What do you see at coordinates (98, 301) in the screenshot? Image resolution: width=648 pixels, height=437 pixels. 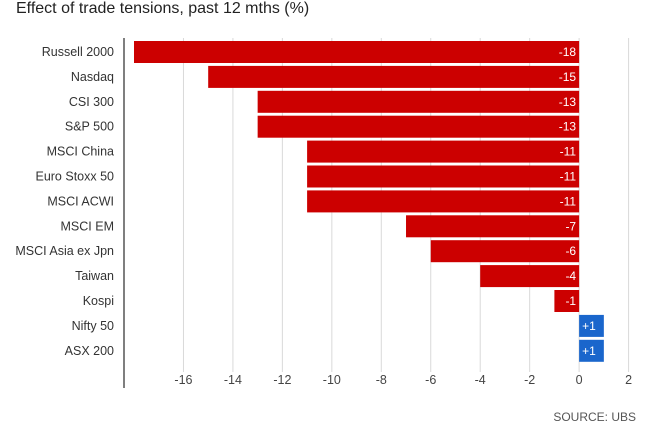 I see `category-label: Kospi` at bounding box center [98, 301].